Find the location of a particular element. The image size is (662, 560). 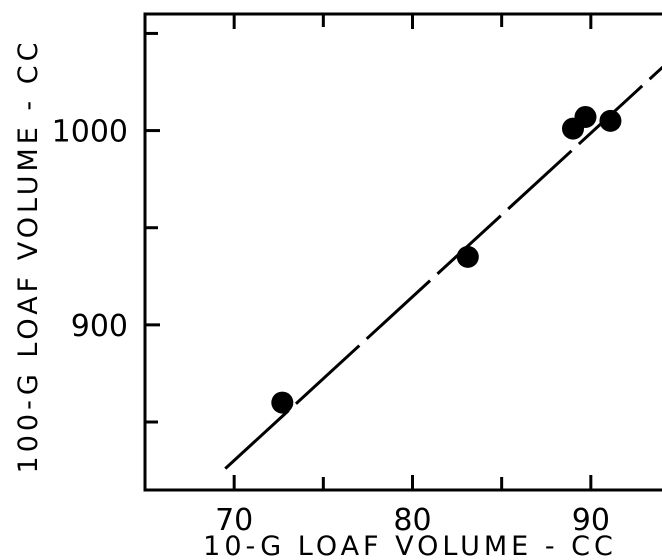

y-axis-label: 100-G LOAF VOLUME - CC is located at coordinates (28, 256).